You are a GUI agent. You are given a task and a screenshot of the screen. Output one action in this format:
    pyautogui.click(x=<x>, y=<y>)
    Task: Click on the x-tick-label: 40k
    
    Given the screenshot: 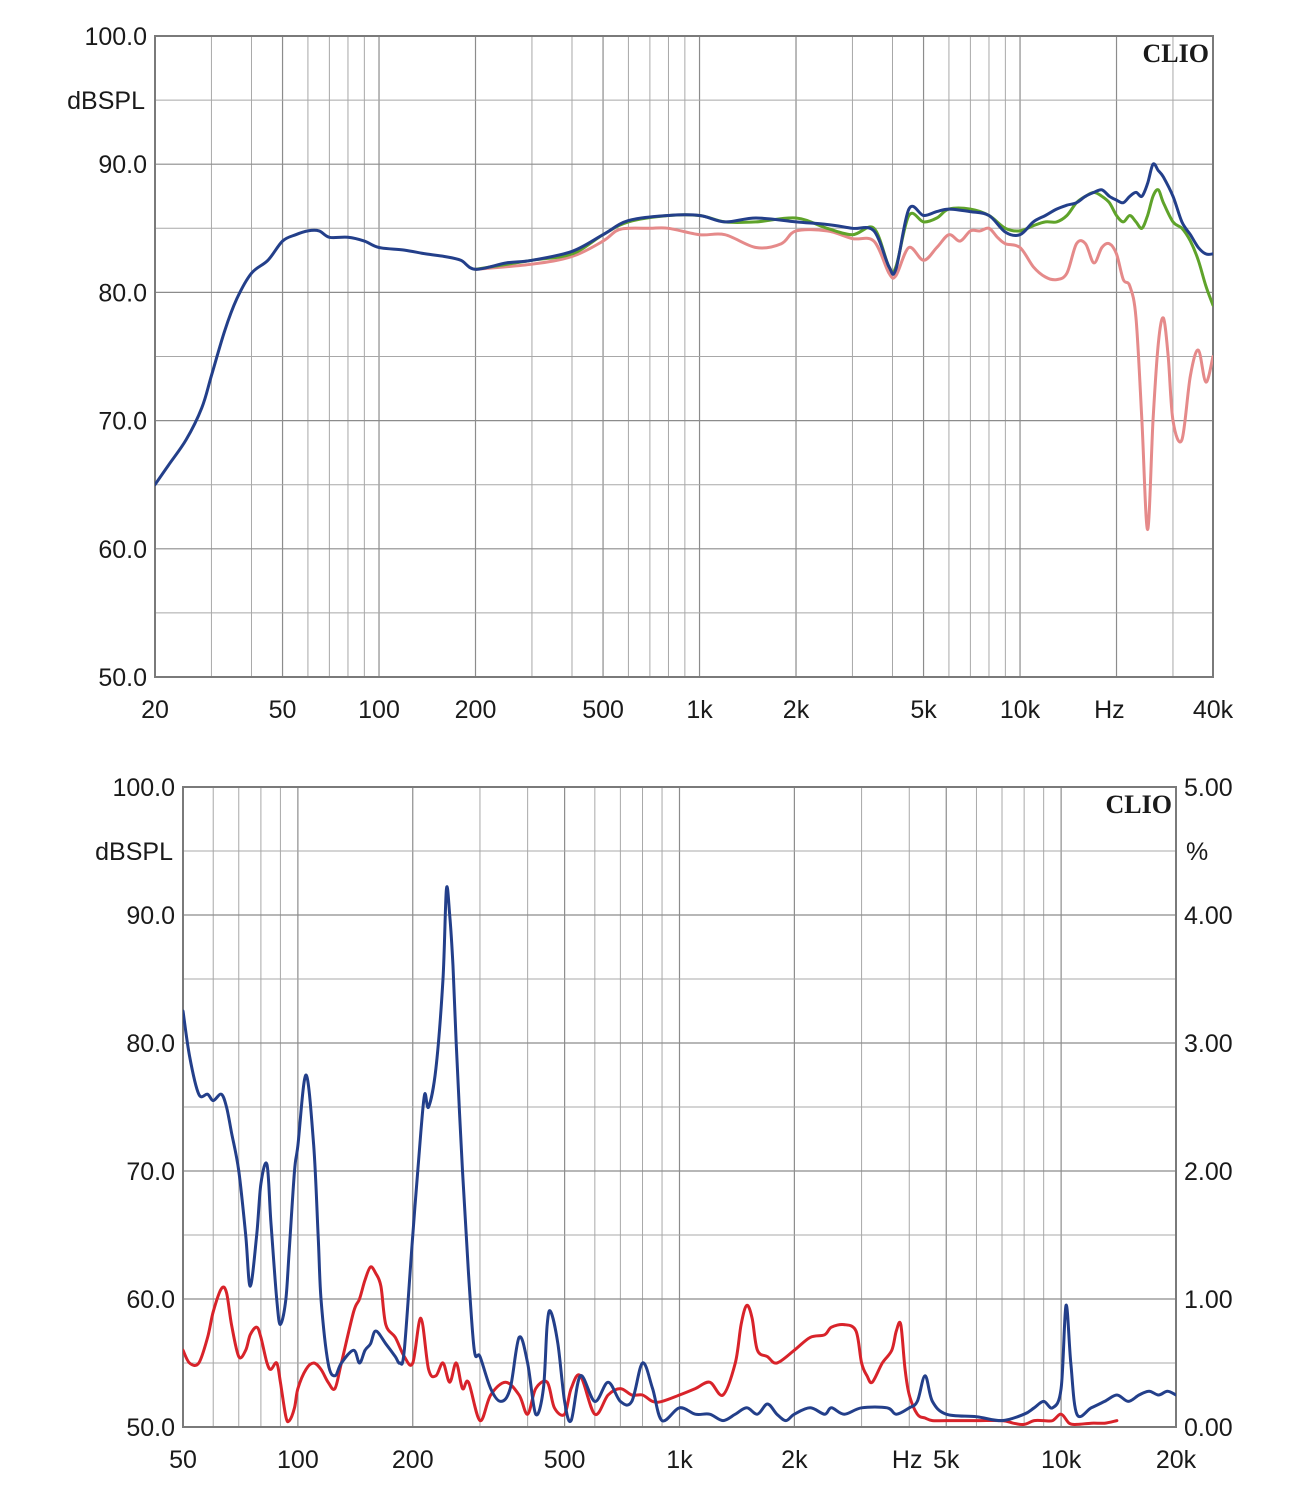 What is the action you would take?
    pyautogui.click(x=1213, y=710)
    